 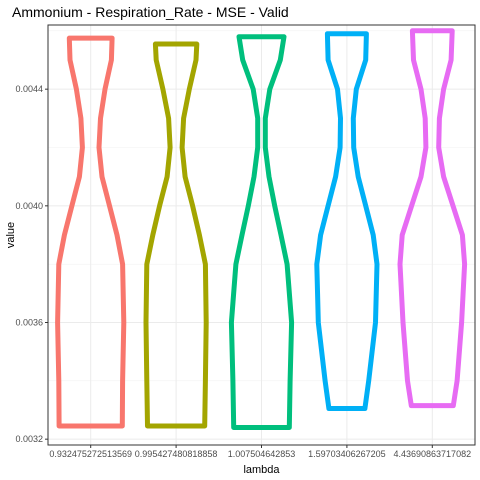 What do you see at coordinates (347, 454) in the screenshot?
I see `x-tick-label: 1.59703406267205` at bounding box center [347, 454].